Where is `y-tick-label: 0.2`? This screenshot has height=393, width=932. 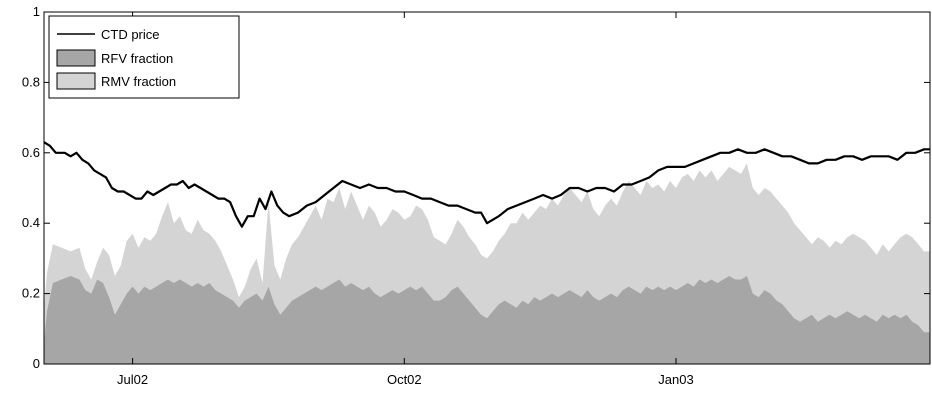
y-tick-label: 0.2 is located at coordinates (31, 293).